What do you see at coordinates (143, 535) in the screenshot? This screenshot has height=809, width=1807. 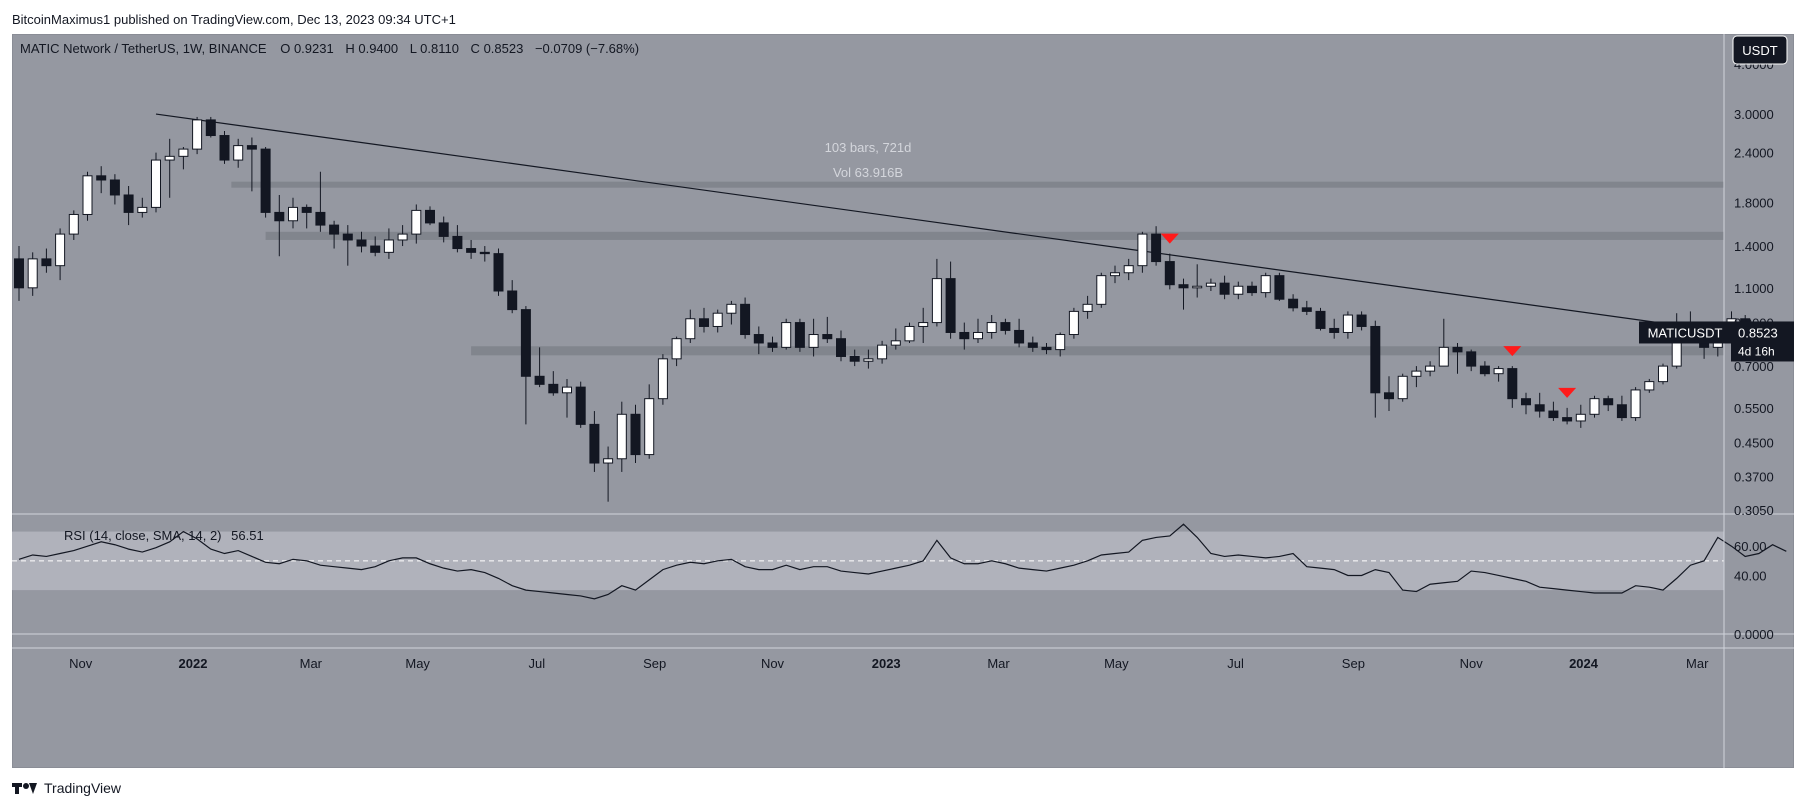 I see `rsi-legend-label: RSI (14, close, SMA, 14, 2)` at bounding box center [143, 535].